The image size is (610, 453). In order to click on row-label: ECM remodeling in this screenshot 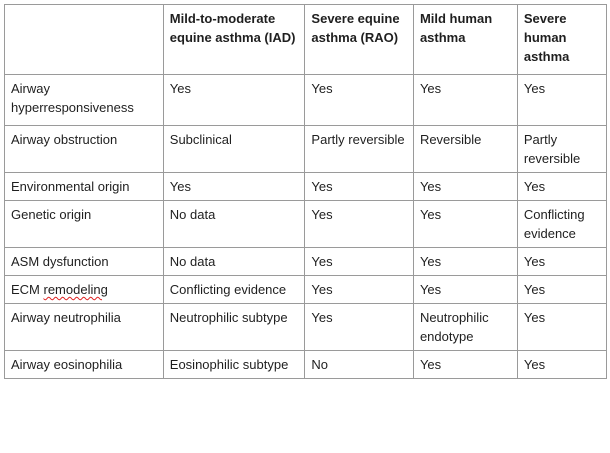, I will do `click(84, 289)`.